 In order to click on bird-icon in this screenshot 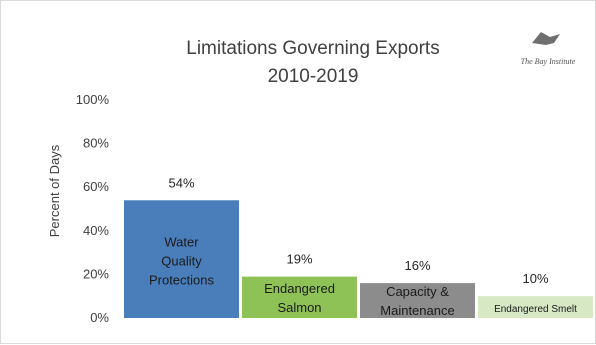, I will do `click(546, 38)`.